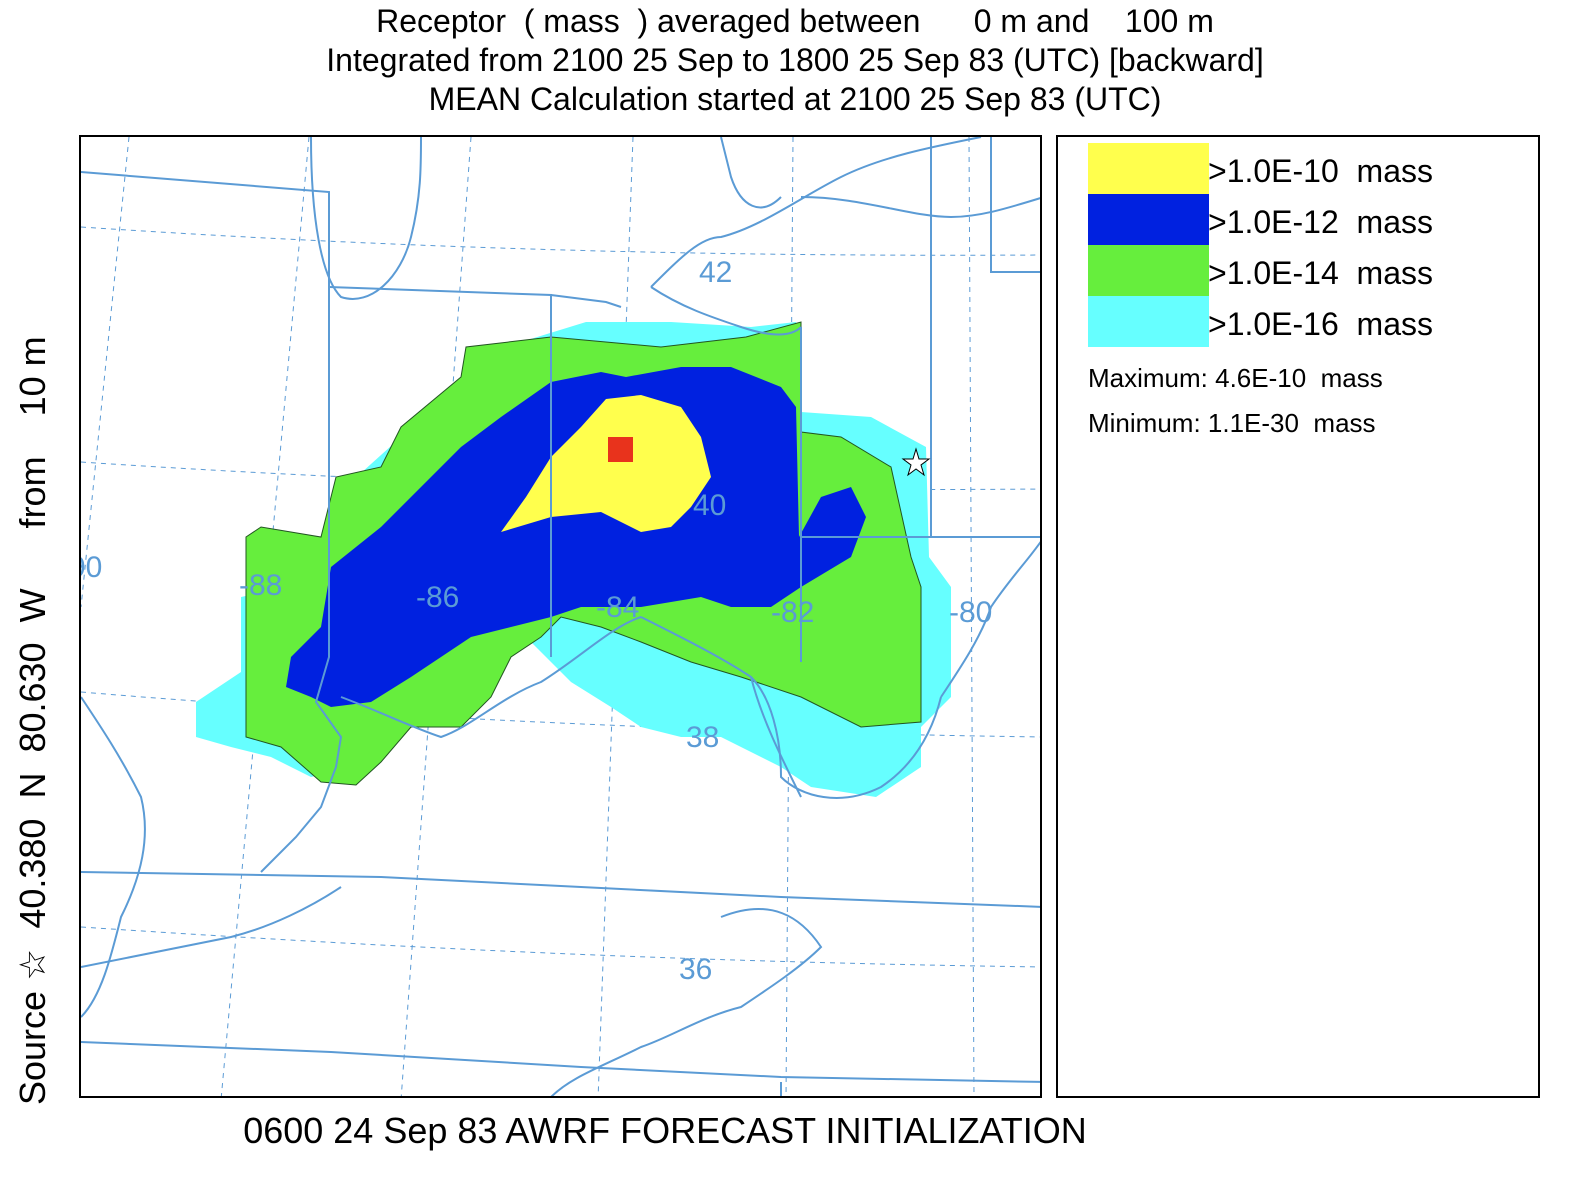 The image size is (1590, 1194). I want to click on maximum-value: Maximum: 4.6E-10 mass, so click(1235, 378).